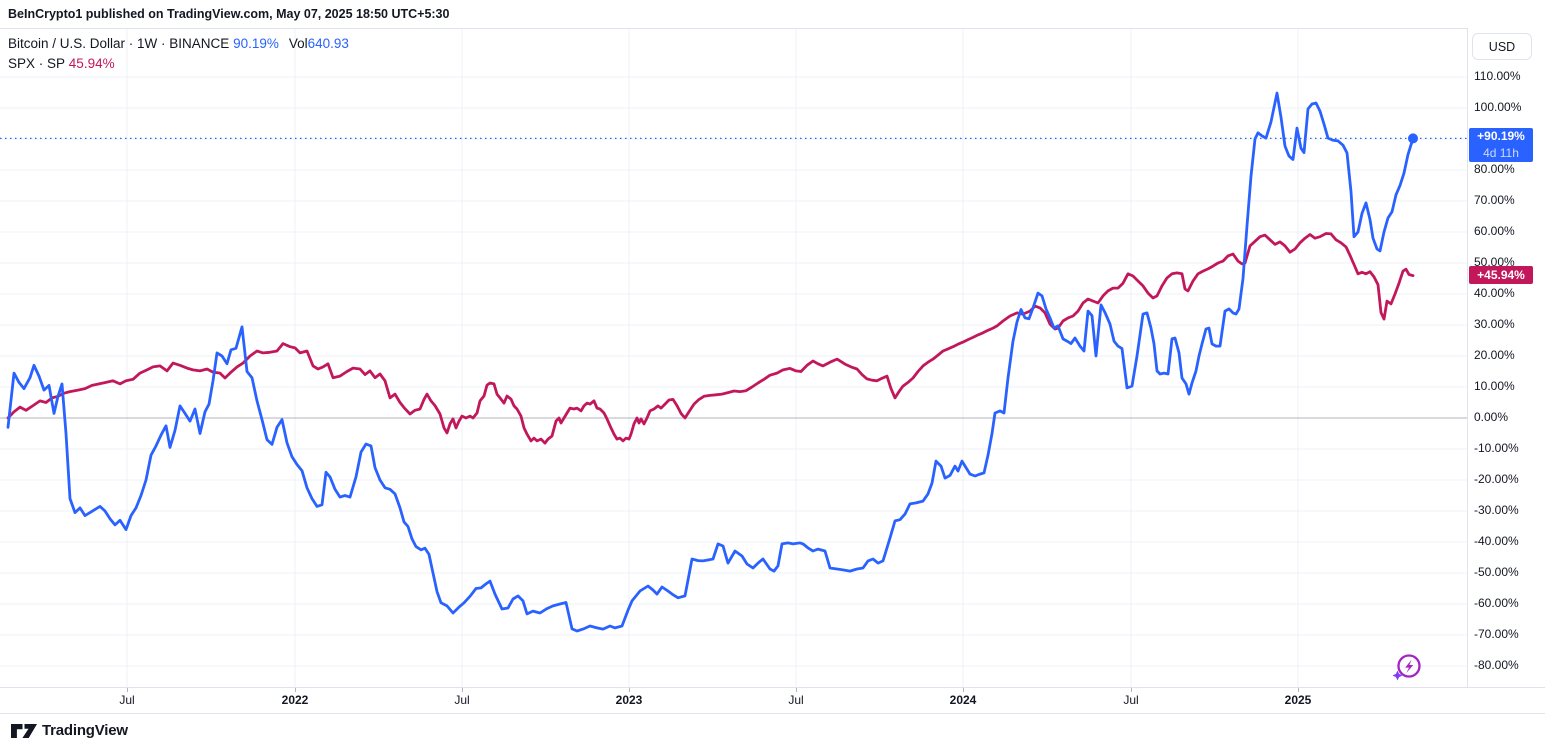 This screenshot has height=748, width=1545. Describe the element at coordinates (1502, 46) in the screenshot. I see `currency-toggle-button: USD` at that location.